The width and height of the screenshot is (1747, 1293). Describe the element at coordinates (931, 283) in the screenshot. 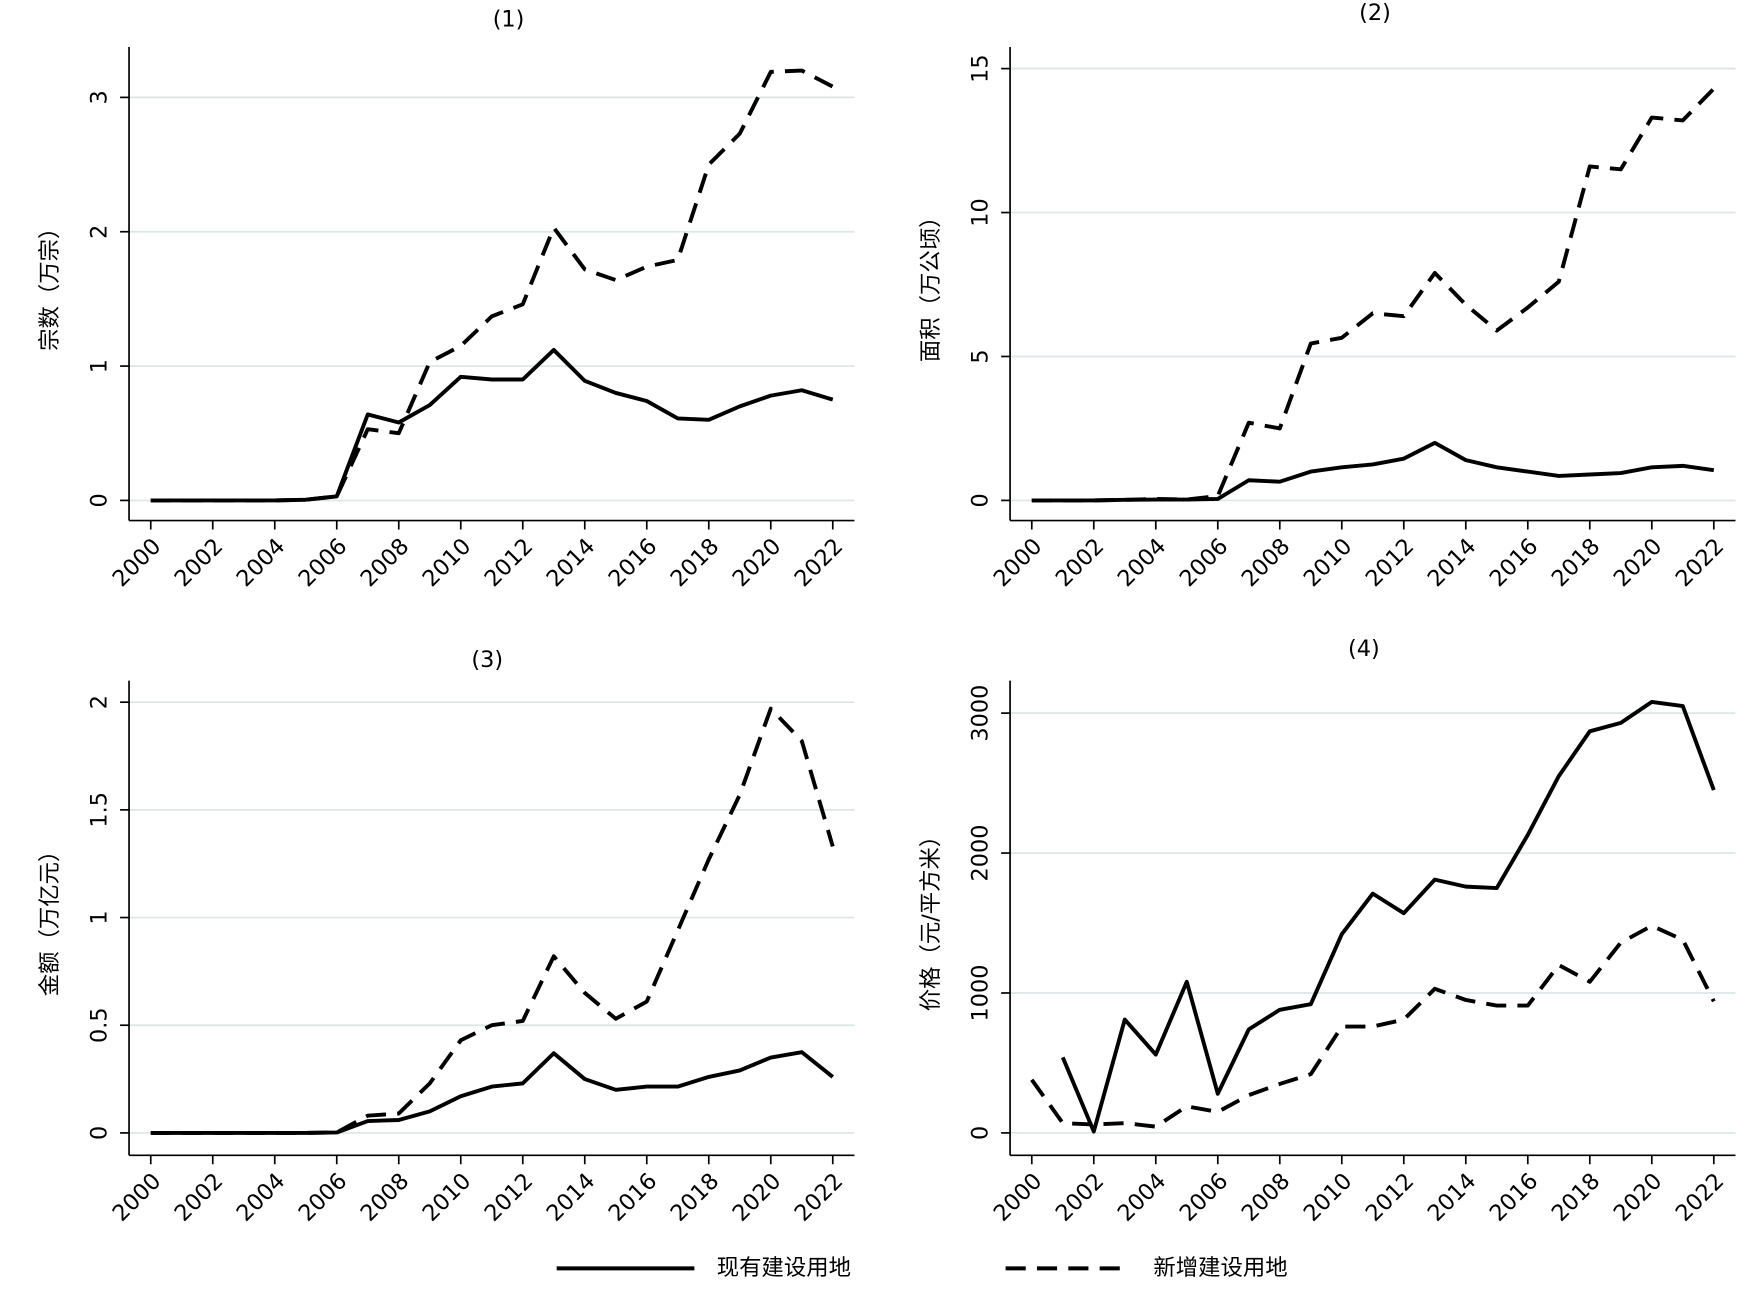

I see `y-axis-label: 面积（万公顷）` at that location.